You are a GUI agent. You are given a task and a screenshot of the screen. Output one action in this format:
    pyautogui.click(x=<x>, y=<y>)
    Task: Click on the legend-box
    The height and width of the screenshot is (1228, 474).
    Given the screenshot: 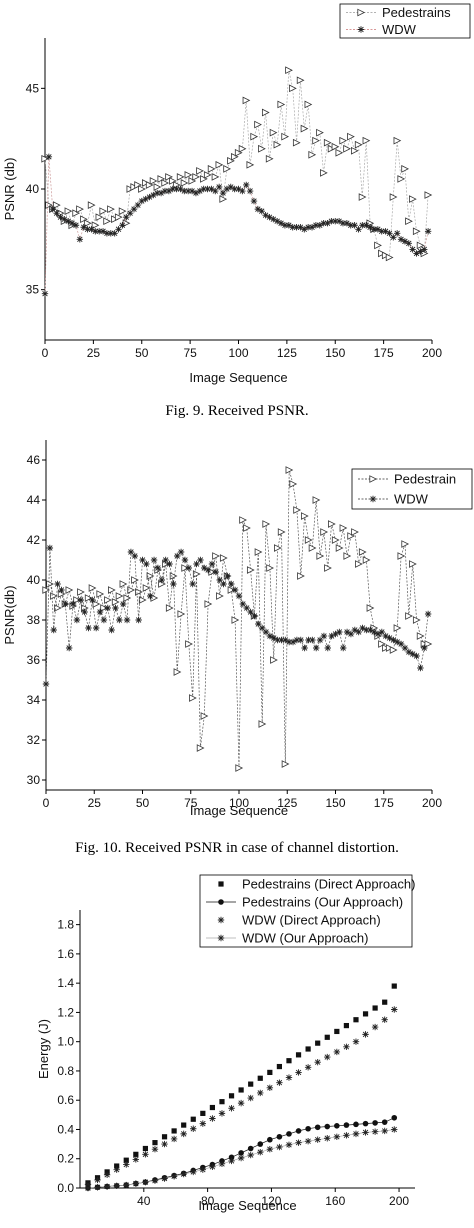 What is the action you would take?
    pyautogui.click(x=306, y=911)
    